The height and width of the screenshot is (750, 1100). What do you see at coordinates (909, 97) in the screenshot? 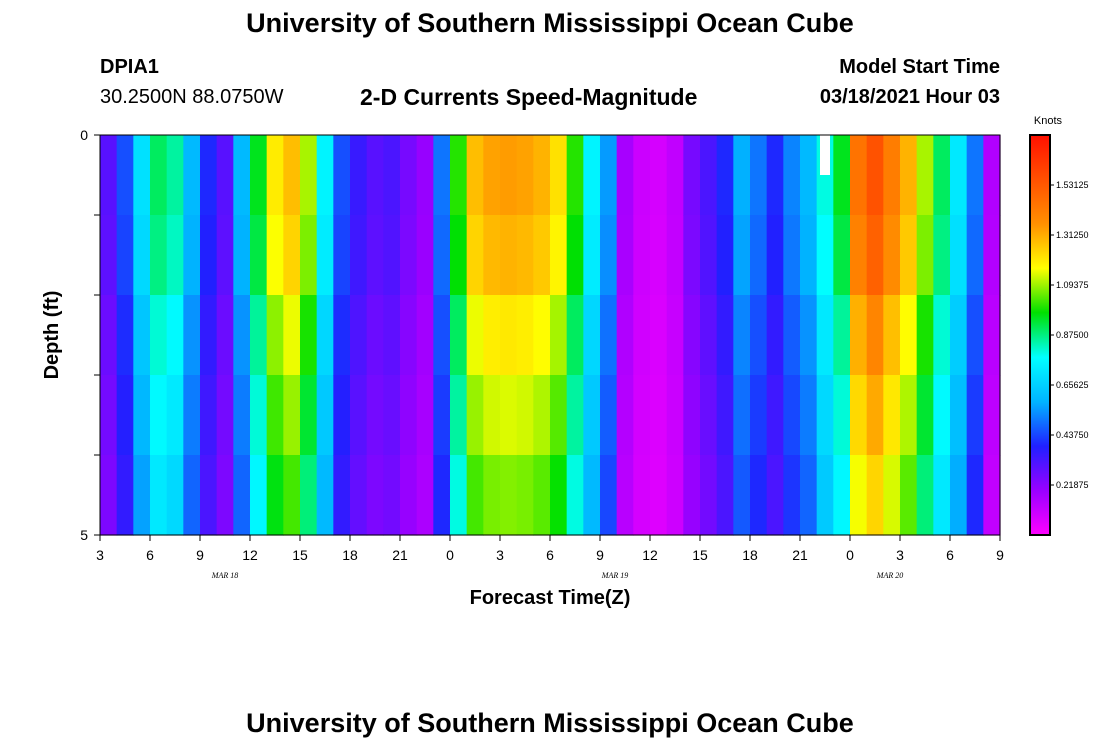
I see `model-start-time: 03/18/2021 Hour 03` at bounding box center [909, 97].